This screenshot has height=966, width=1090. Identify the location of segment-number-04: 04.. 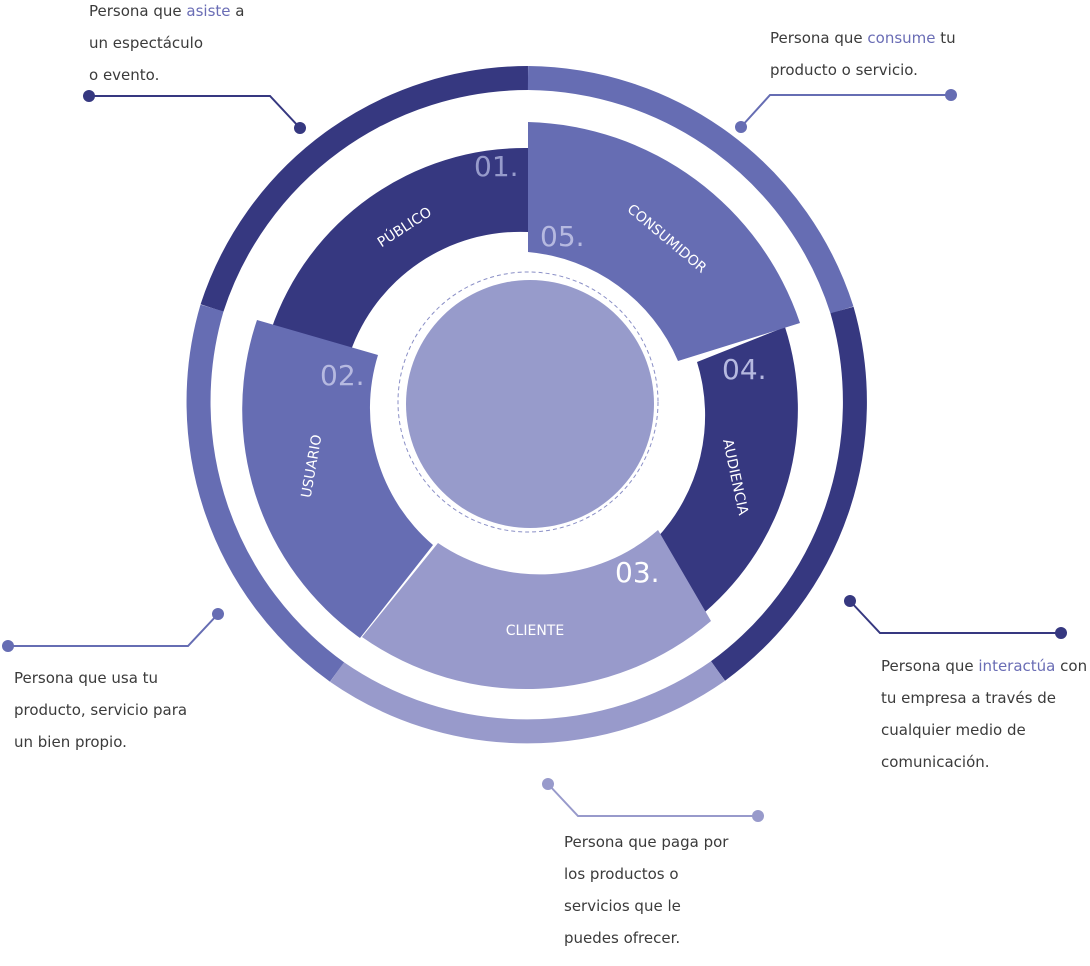
(744, 369).